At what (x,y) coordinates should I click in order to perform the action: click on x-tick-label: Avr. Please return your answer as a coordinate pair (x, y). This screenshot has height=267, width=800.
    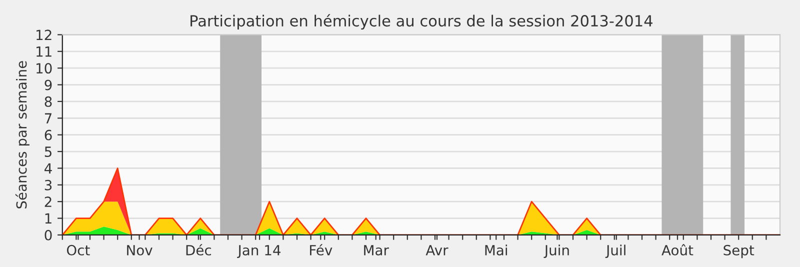
    Looking at the image, I should click on (437, 250).